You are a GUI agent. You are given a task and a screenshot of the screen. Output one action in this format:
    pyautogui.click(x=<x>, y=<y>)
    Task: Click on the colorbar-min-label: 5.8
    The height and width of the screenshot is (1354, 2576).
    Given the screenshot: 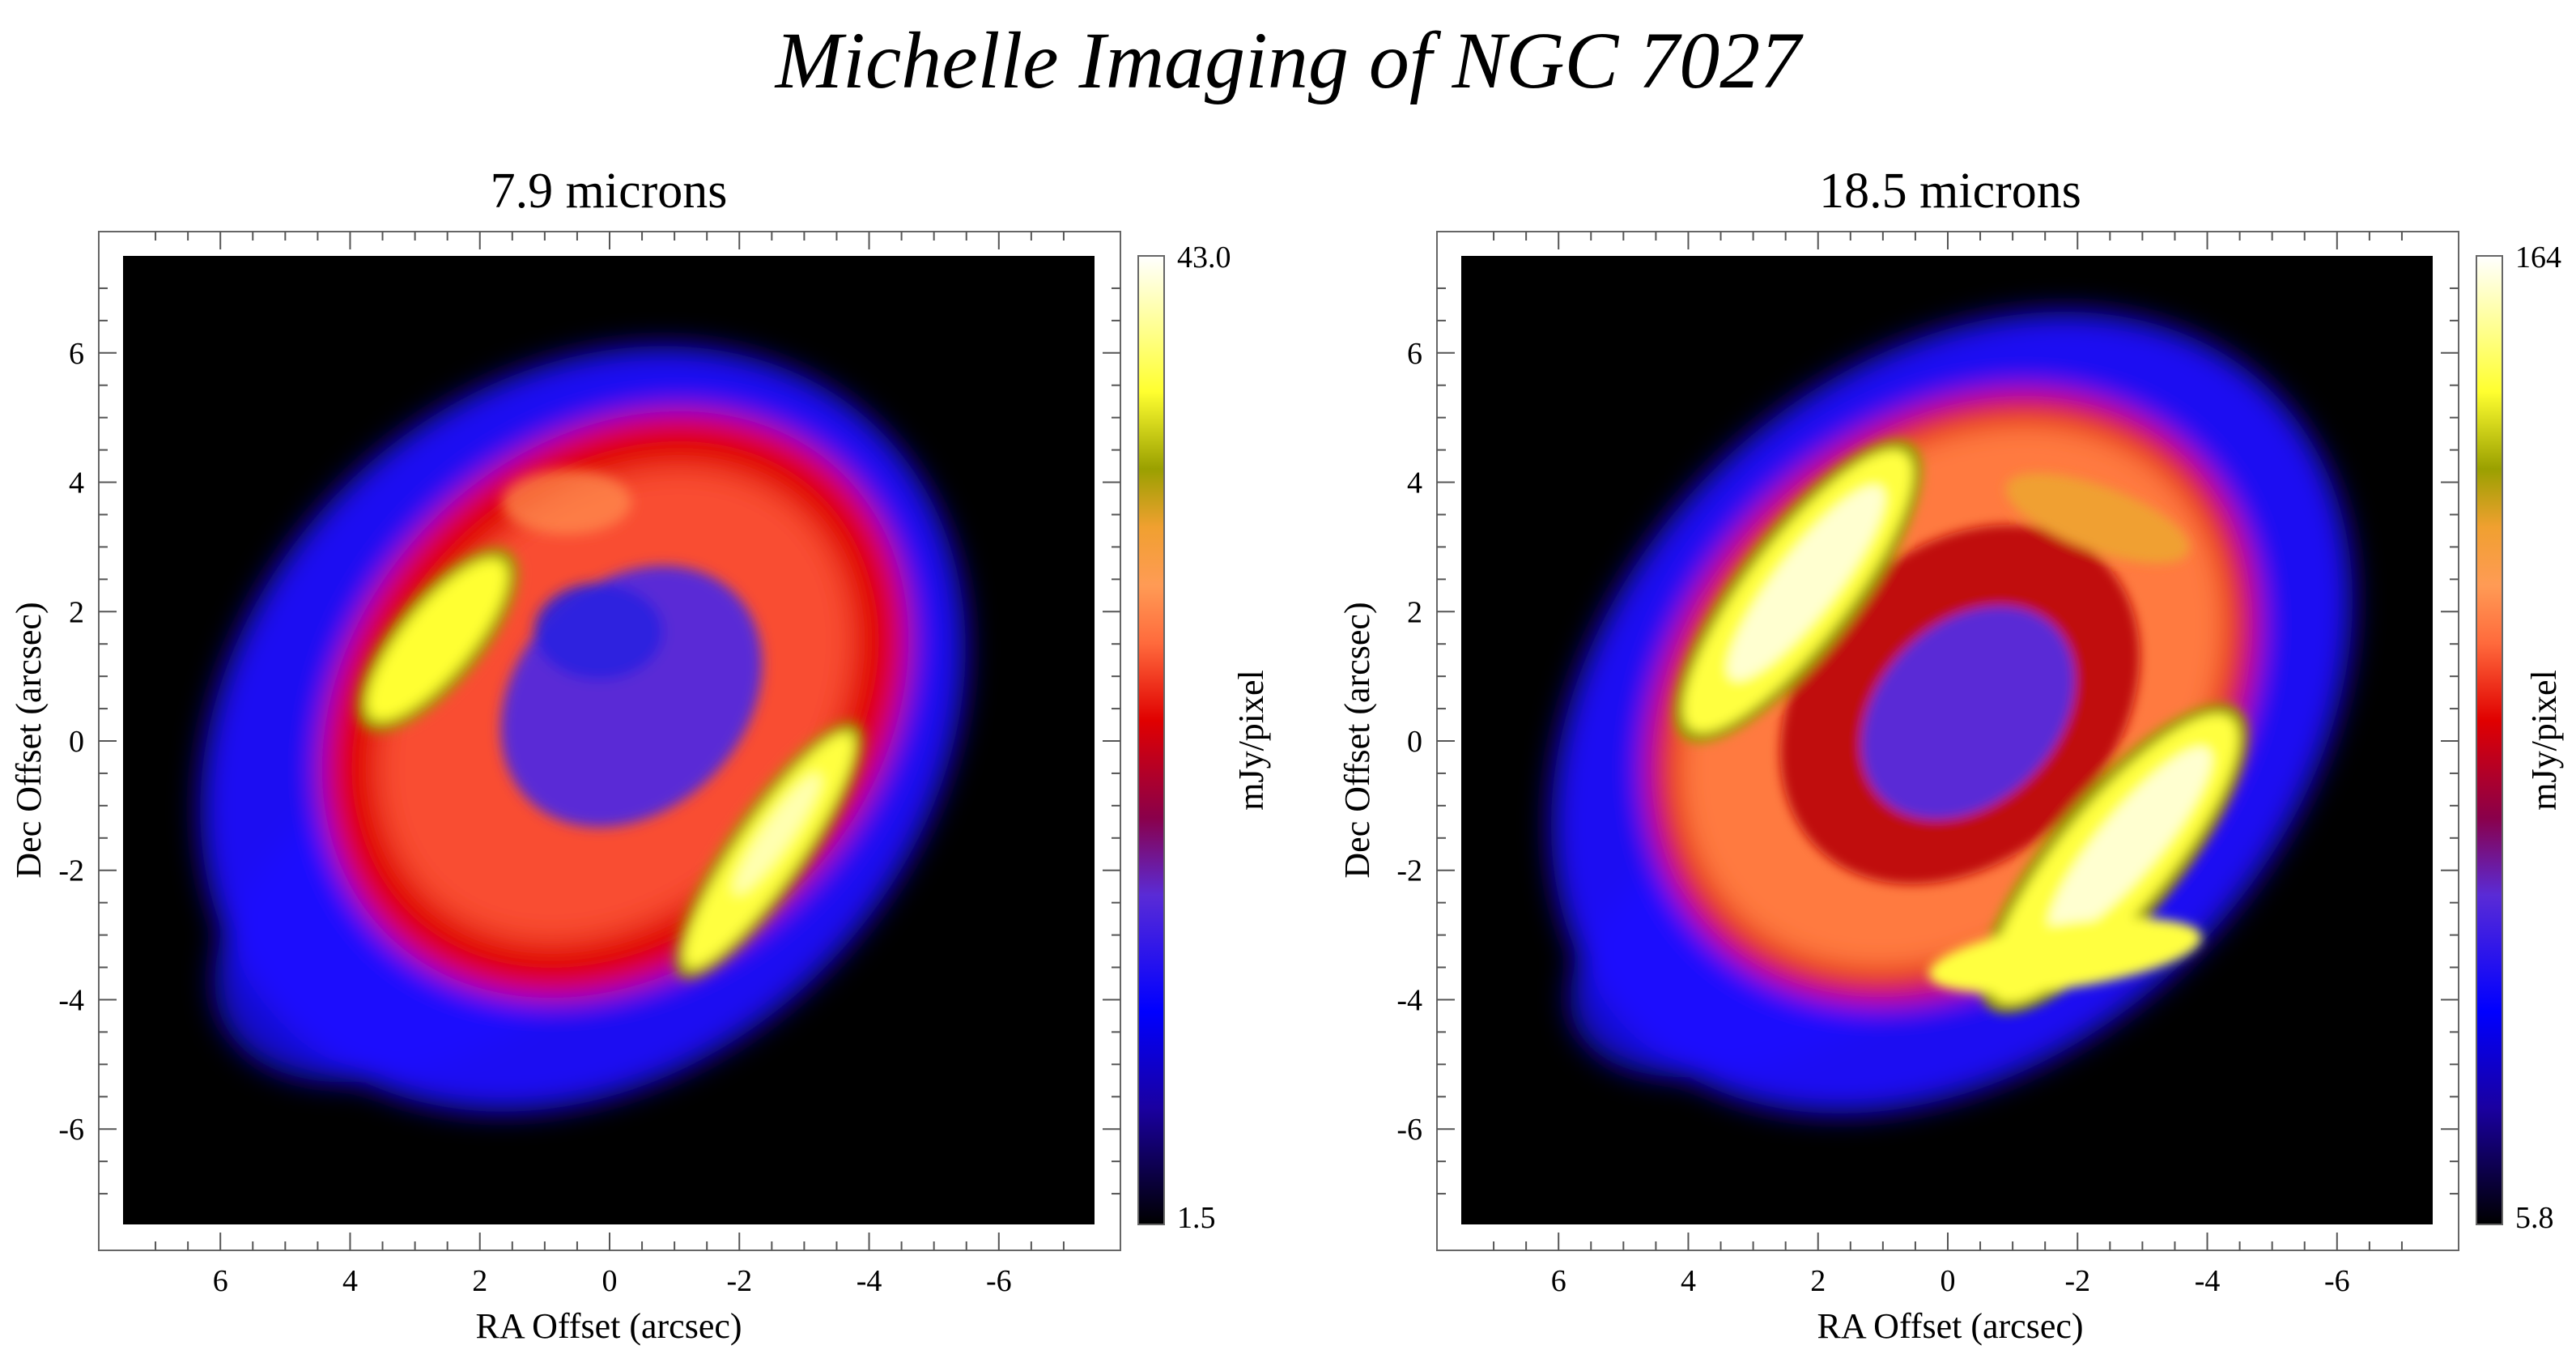 What is the action you would take?
    pyautogui.click(x=2535, y=1218)
    